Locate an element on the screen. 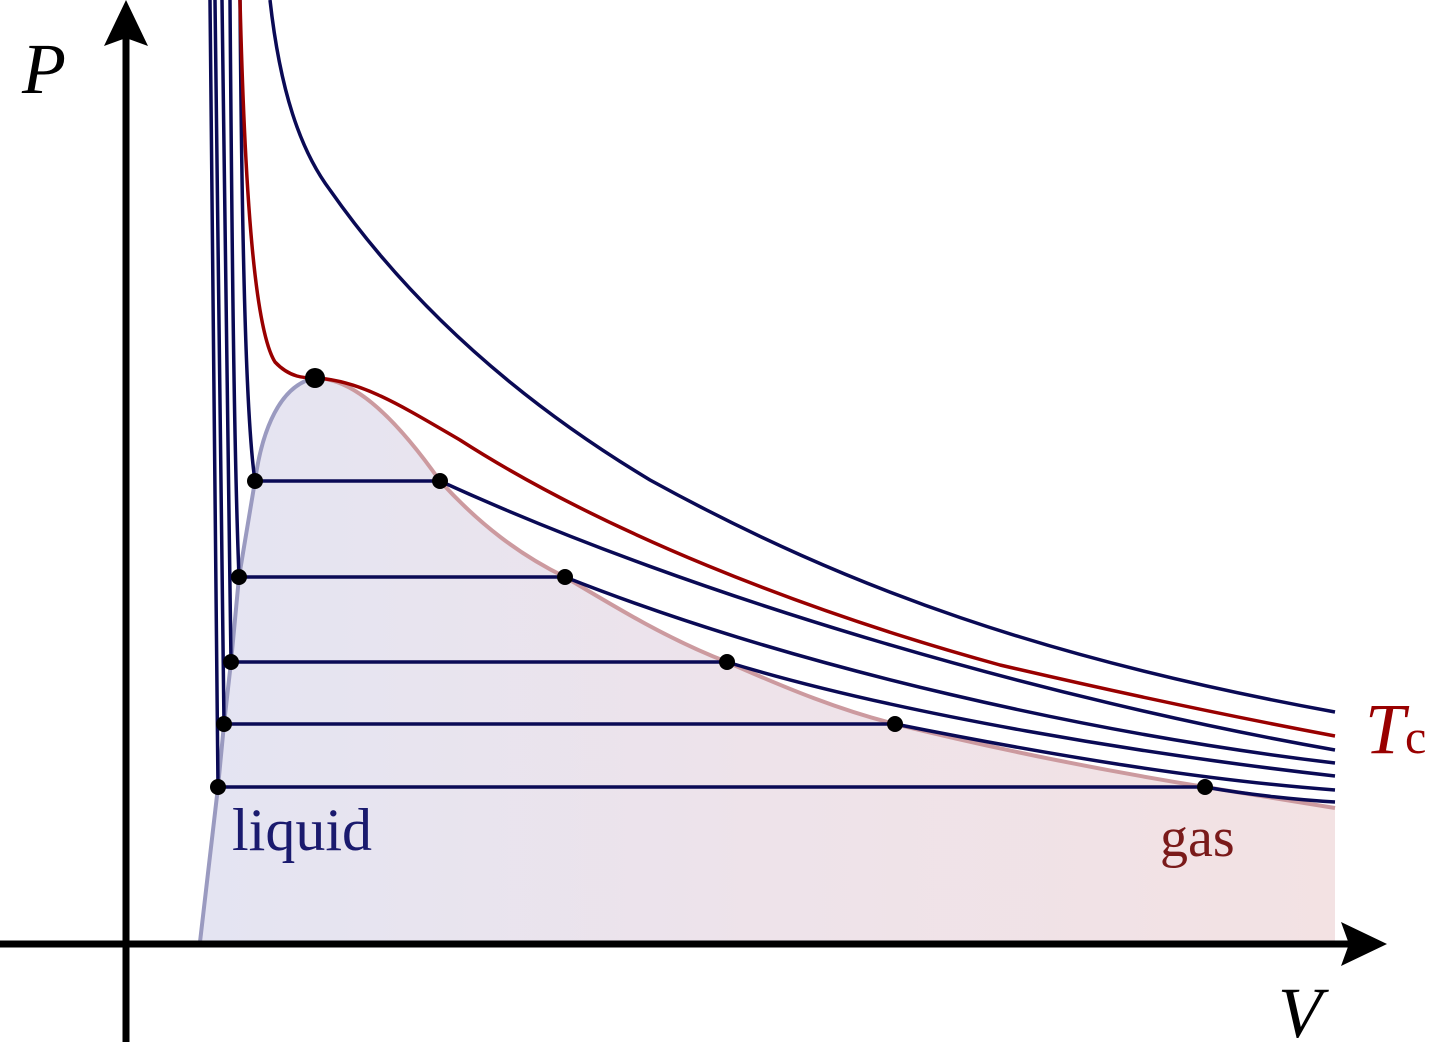 This screenshot has height=1055, width=1449. y-axis-arrow-icon is located at coordinates (126, 23).